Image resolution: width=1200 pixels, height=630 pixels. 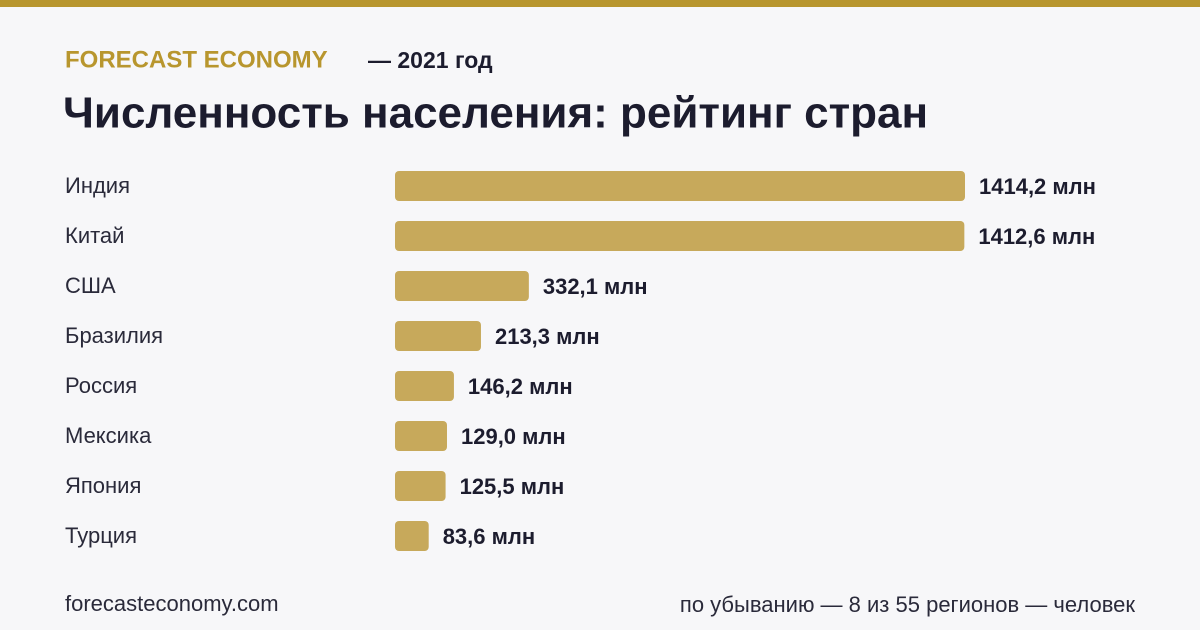 I want to click on source: forecasteconomy.com, so click(x=172, y=603).